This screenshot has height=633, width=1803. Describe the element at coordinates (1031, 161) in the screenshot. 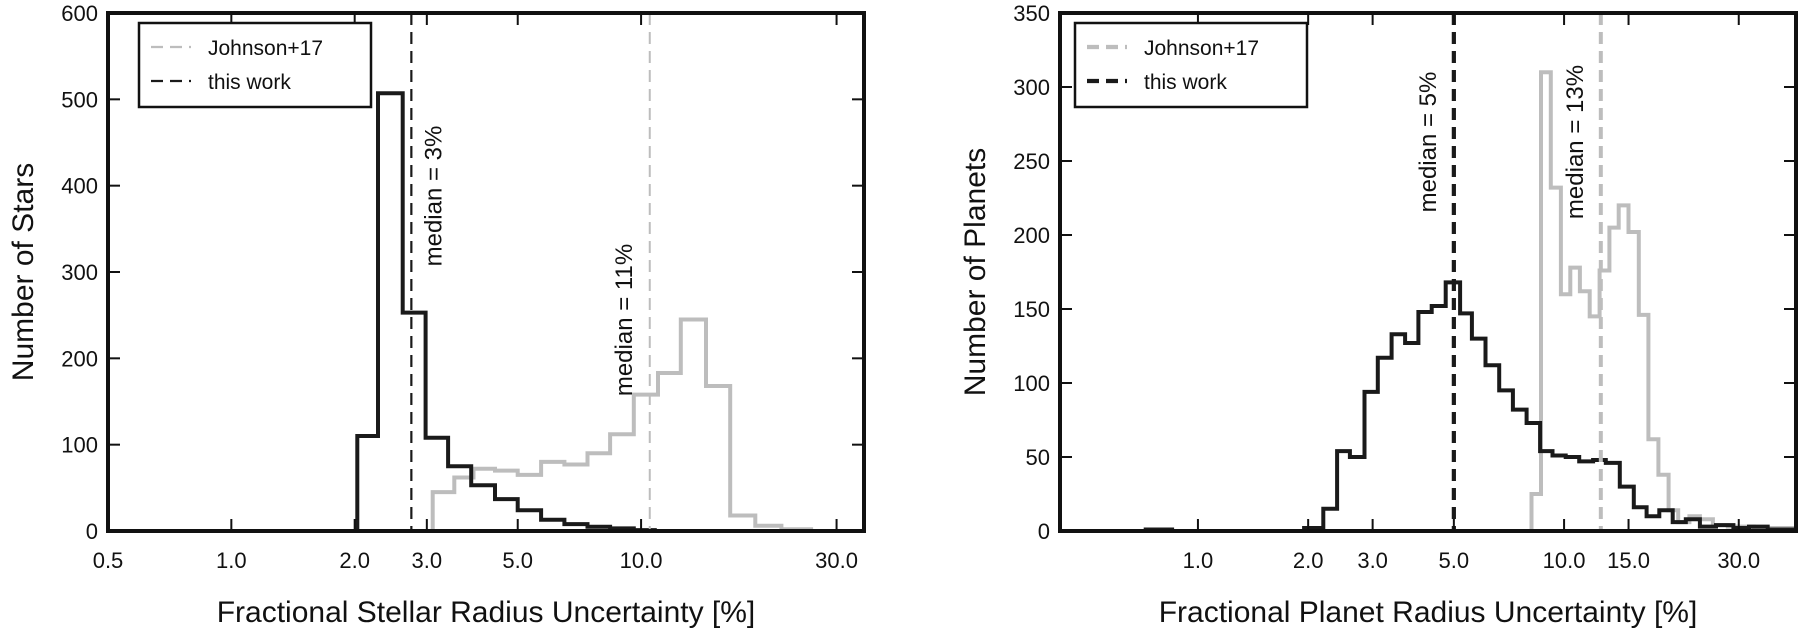

I see `y-tick-label: 250` at that location.